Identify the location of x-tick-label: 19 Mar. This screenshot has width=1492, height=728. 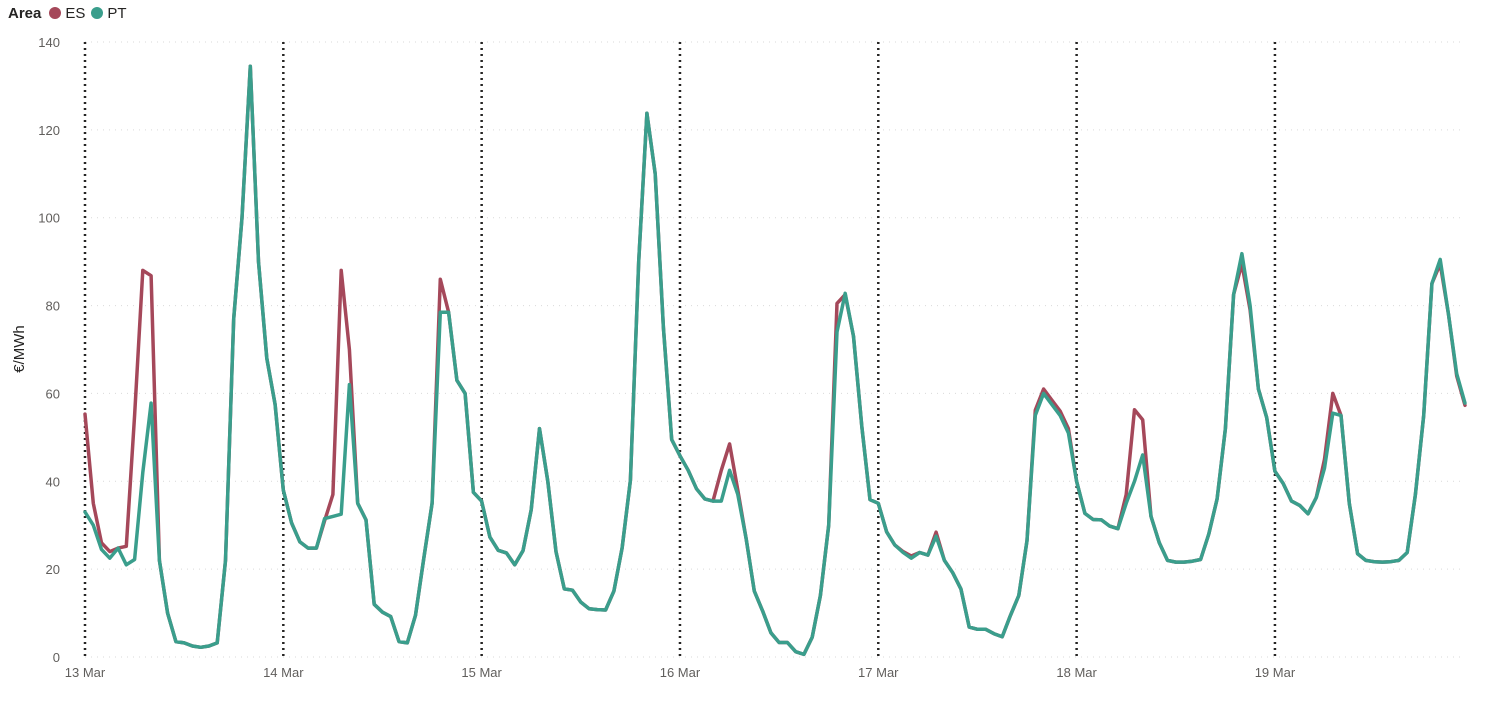
(1275, 672).